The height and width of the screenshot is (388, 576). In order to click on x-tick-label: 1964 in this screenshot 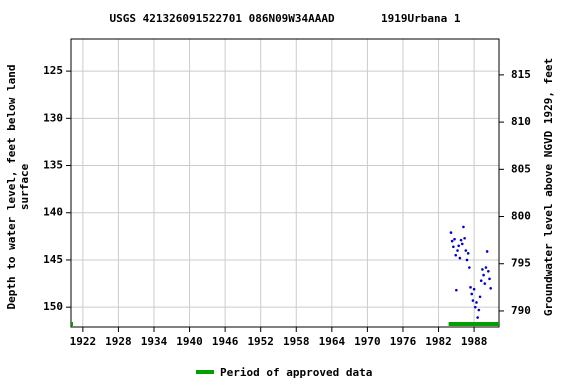, I will do `click(332, 341)`.